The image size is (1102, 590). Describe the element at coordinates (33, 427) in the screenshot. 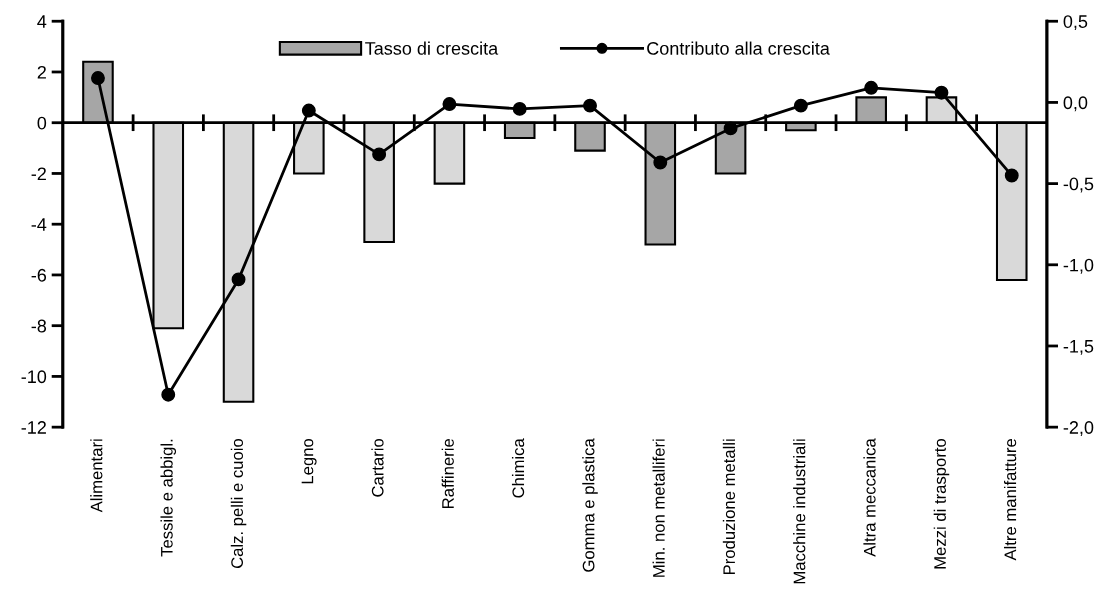

I see `y-tick-label: -12` at that location.